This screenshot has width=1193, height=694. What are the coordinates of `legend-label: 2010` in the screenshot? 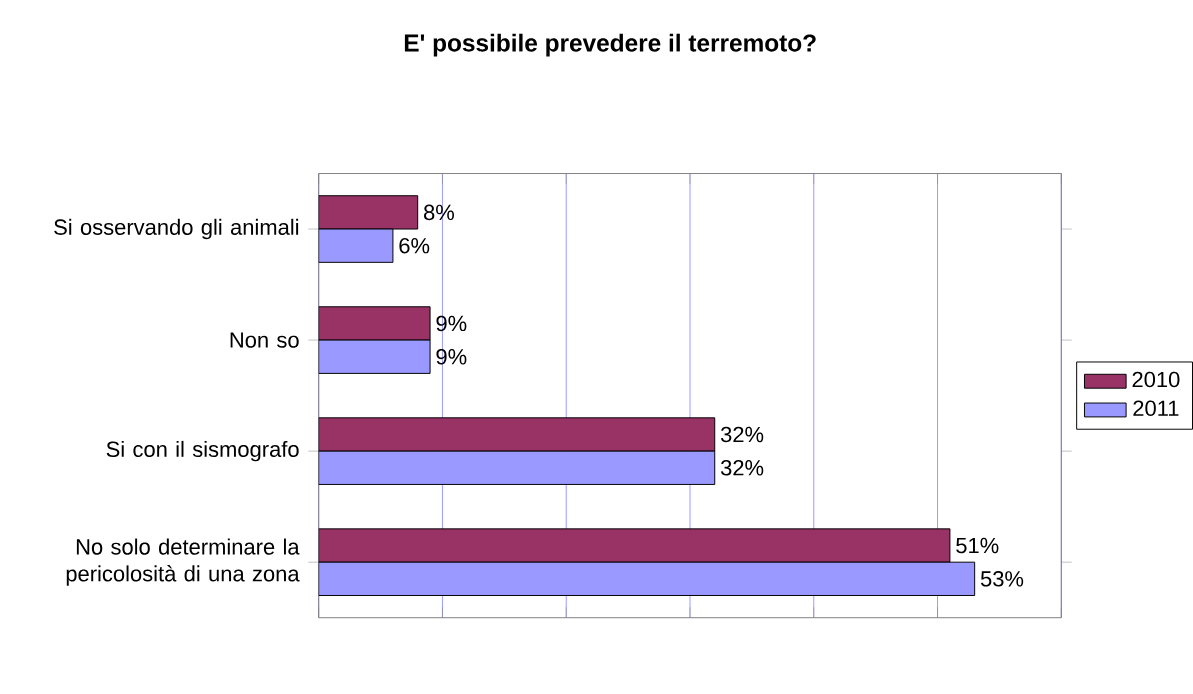 It's located at (1156, 379).